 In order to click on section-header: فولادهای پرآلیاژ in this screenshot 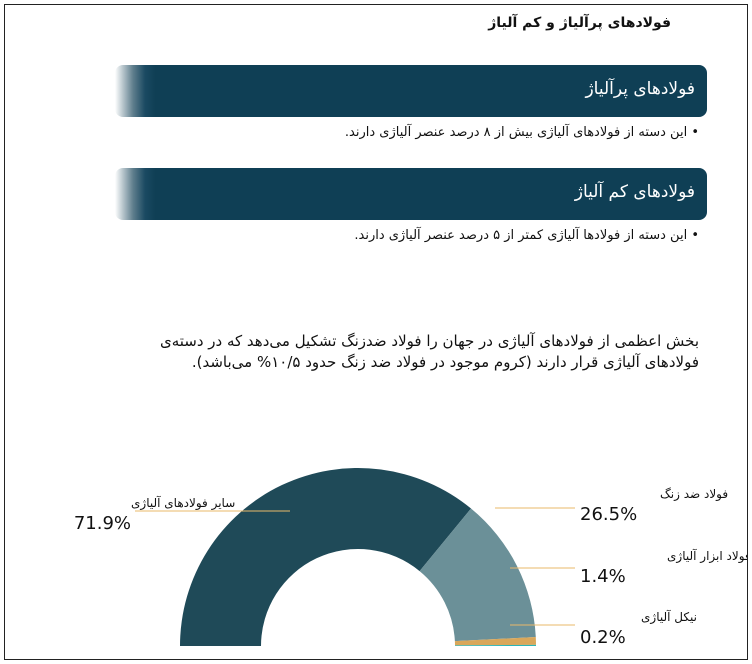, I will do `click(411, 91)`.